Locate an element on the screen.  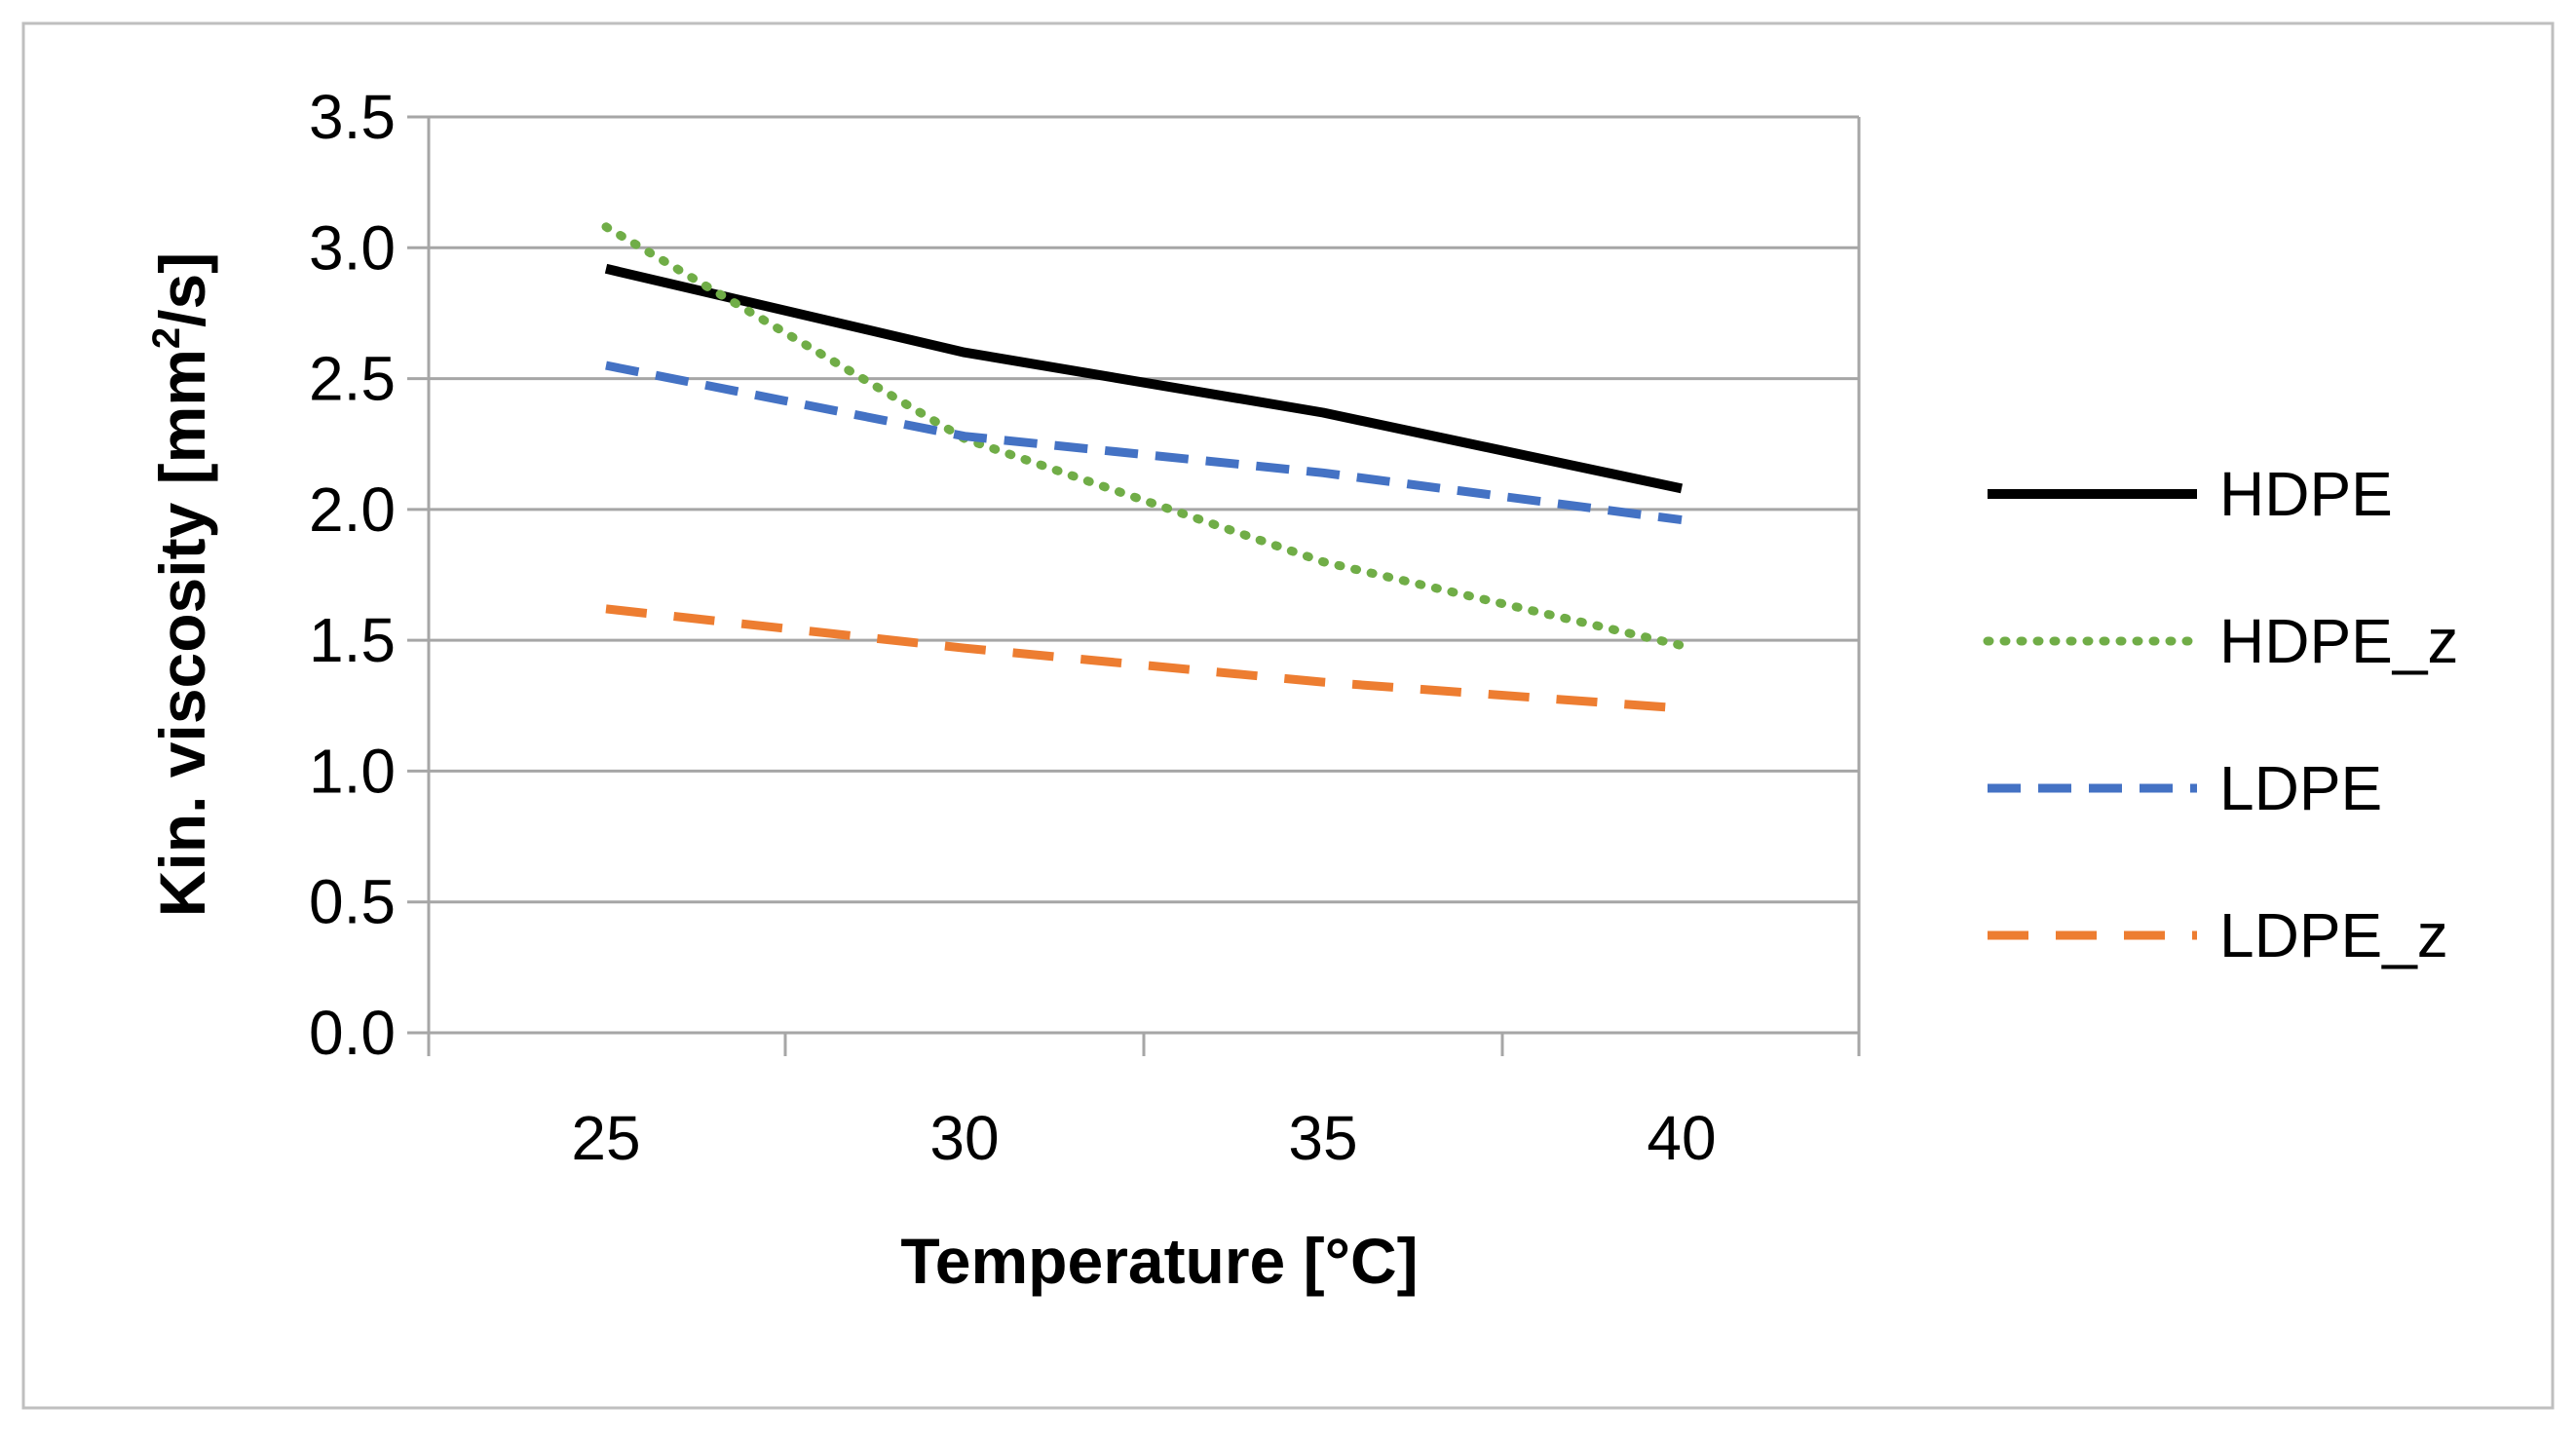
legend-label: LDPE_z is located at coordinates (2333, 935).